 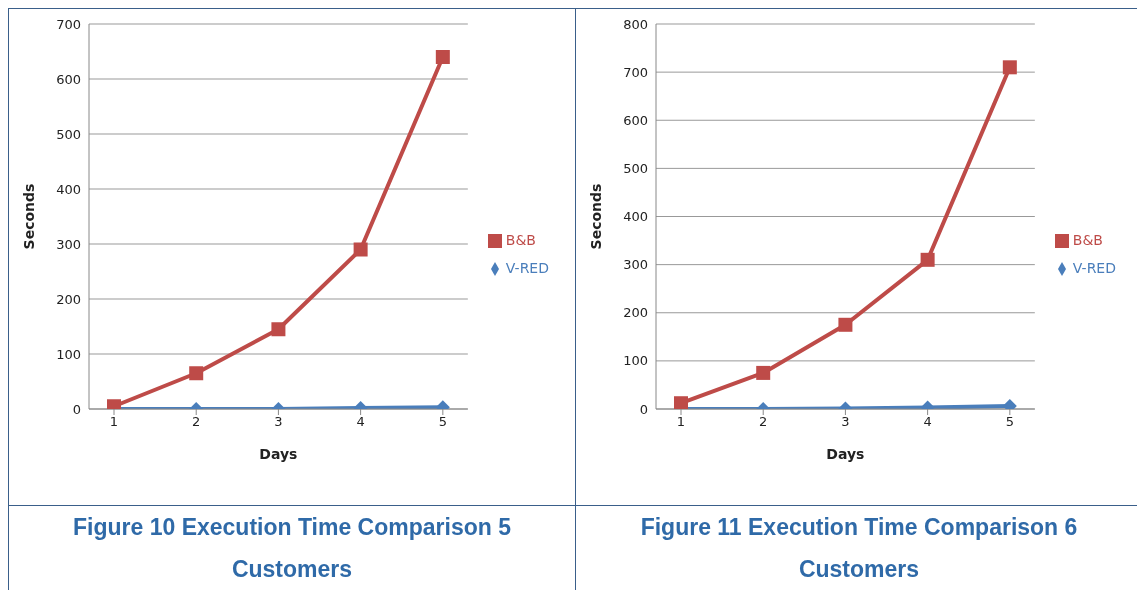 What do you see at coordinates (635, 24) in the screenshot?
I see `y-tick-label: 800` at bounding box center [635, 24].